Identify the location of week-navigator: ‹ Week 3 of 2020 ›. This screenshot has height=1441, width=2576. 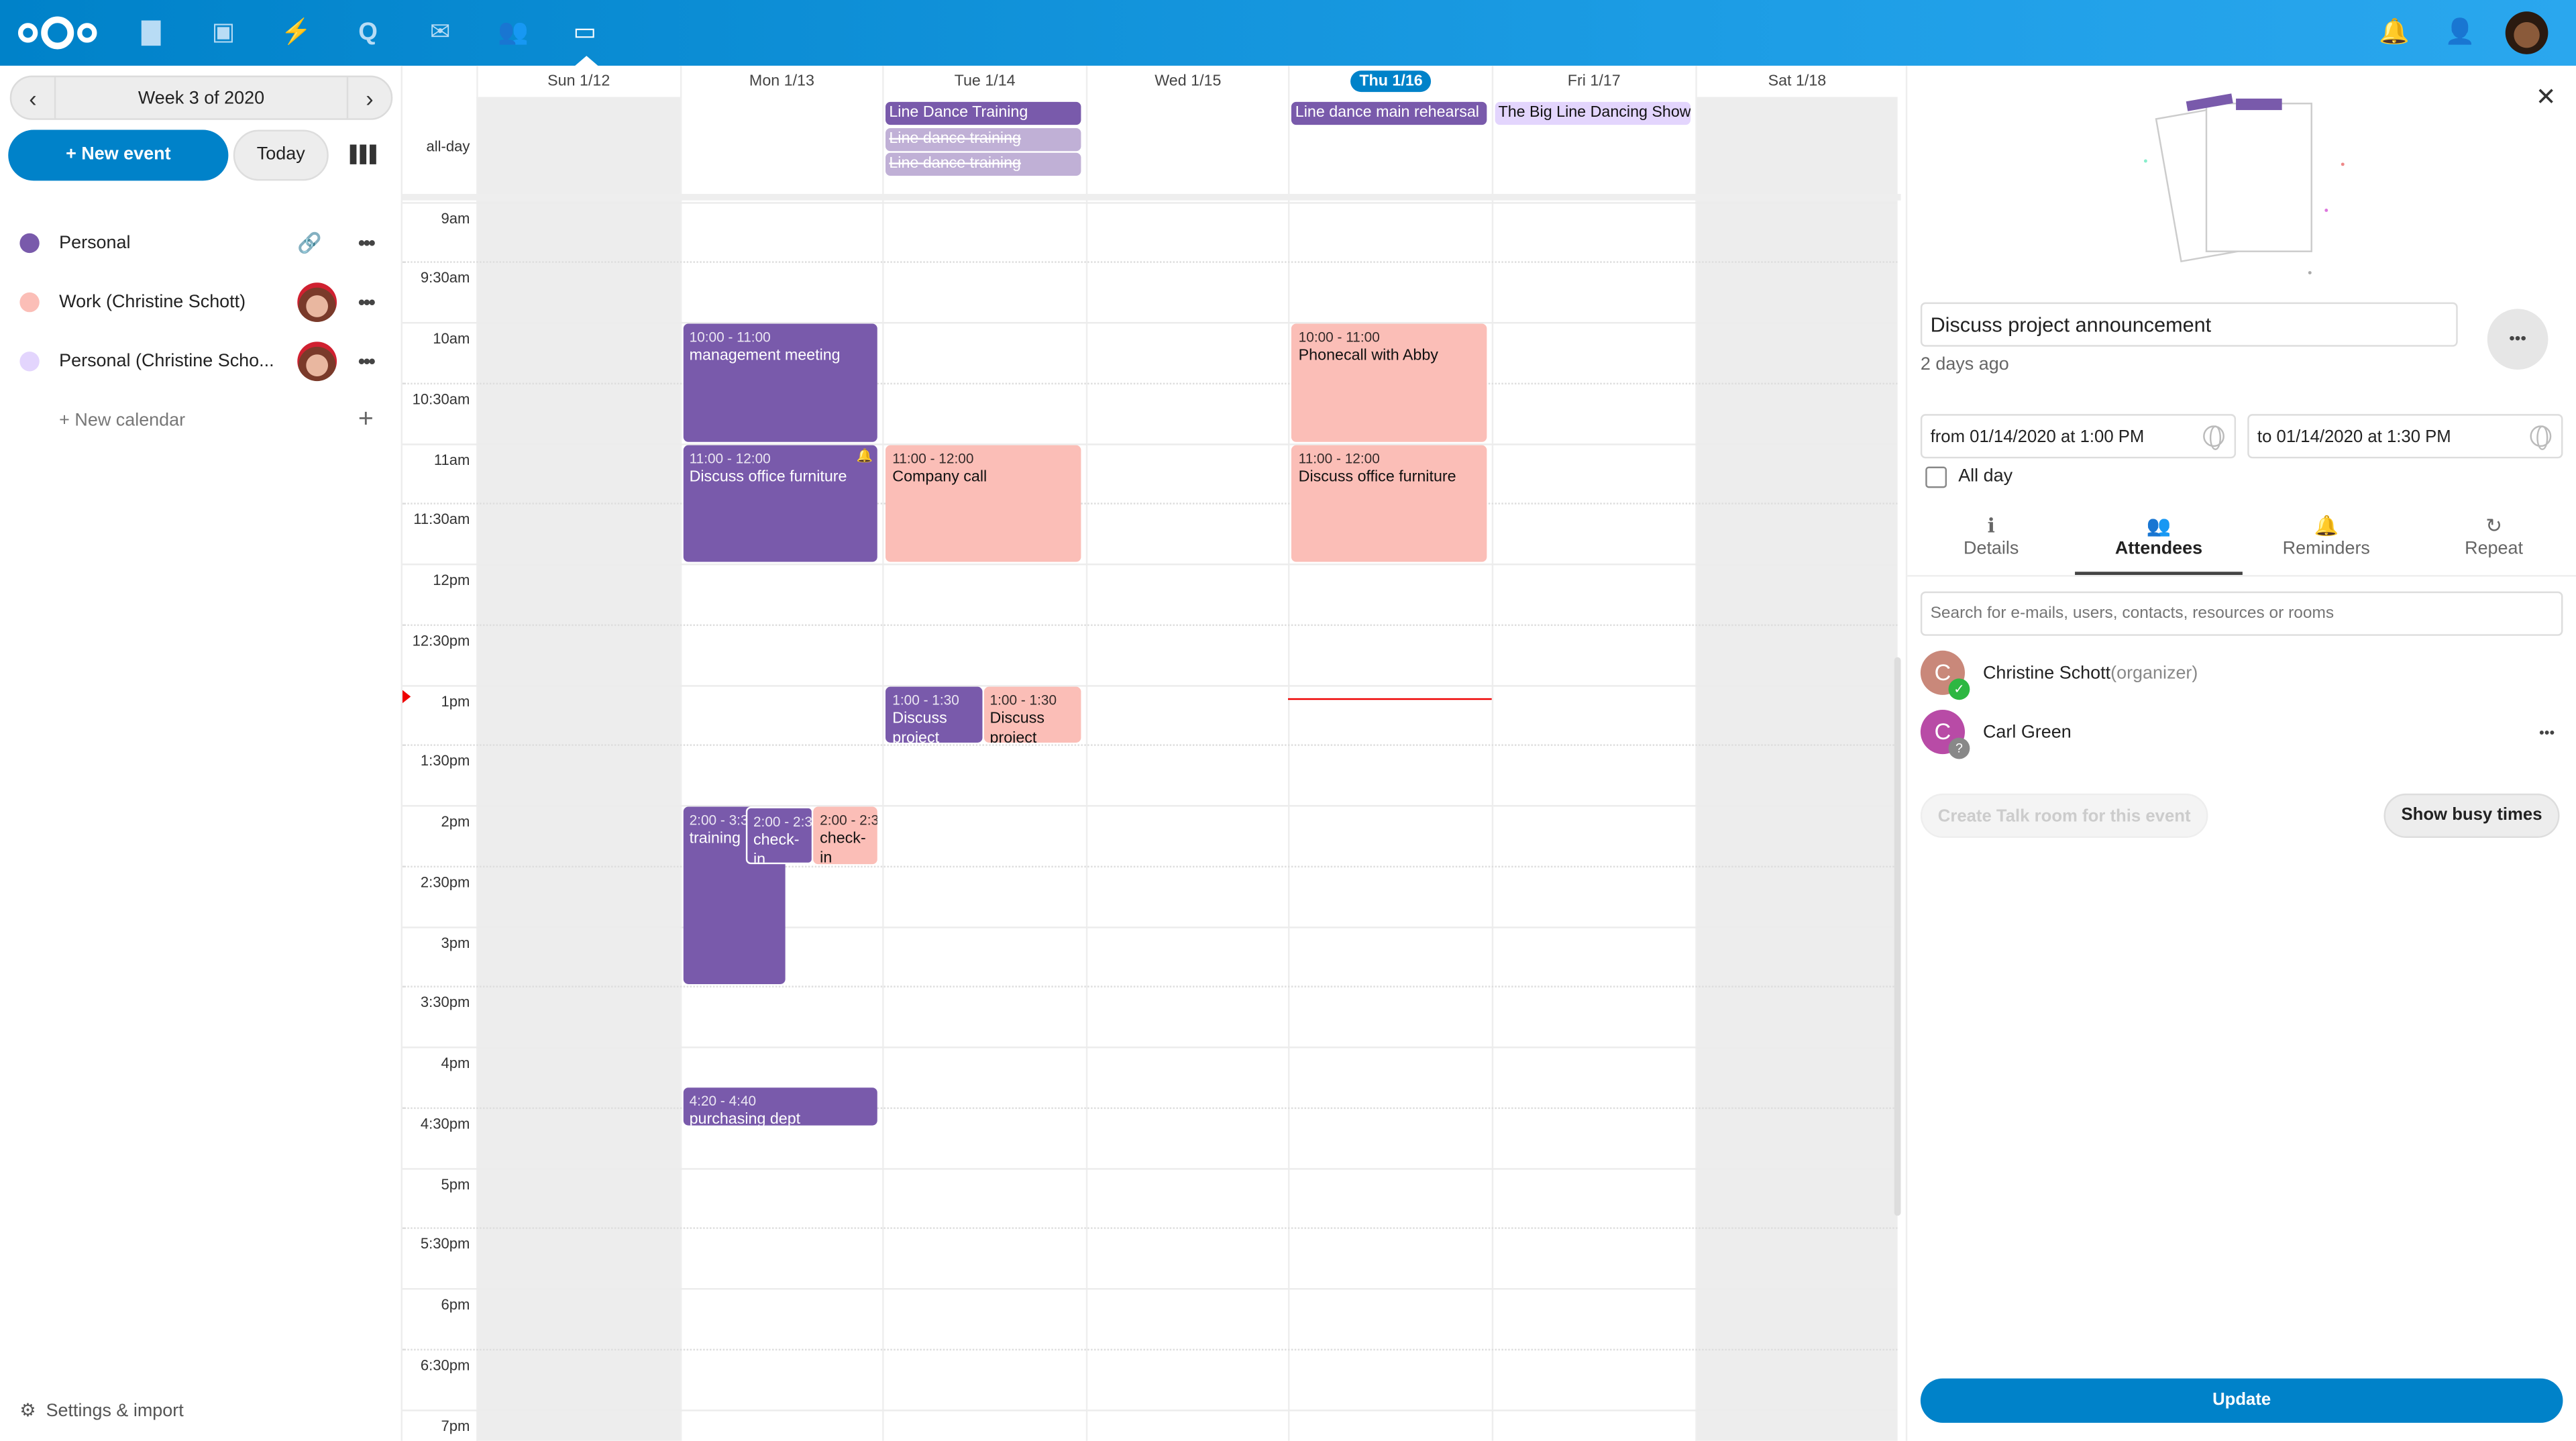
(201, 97).